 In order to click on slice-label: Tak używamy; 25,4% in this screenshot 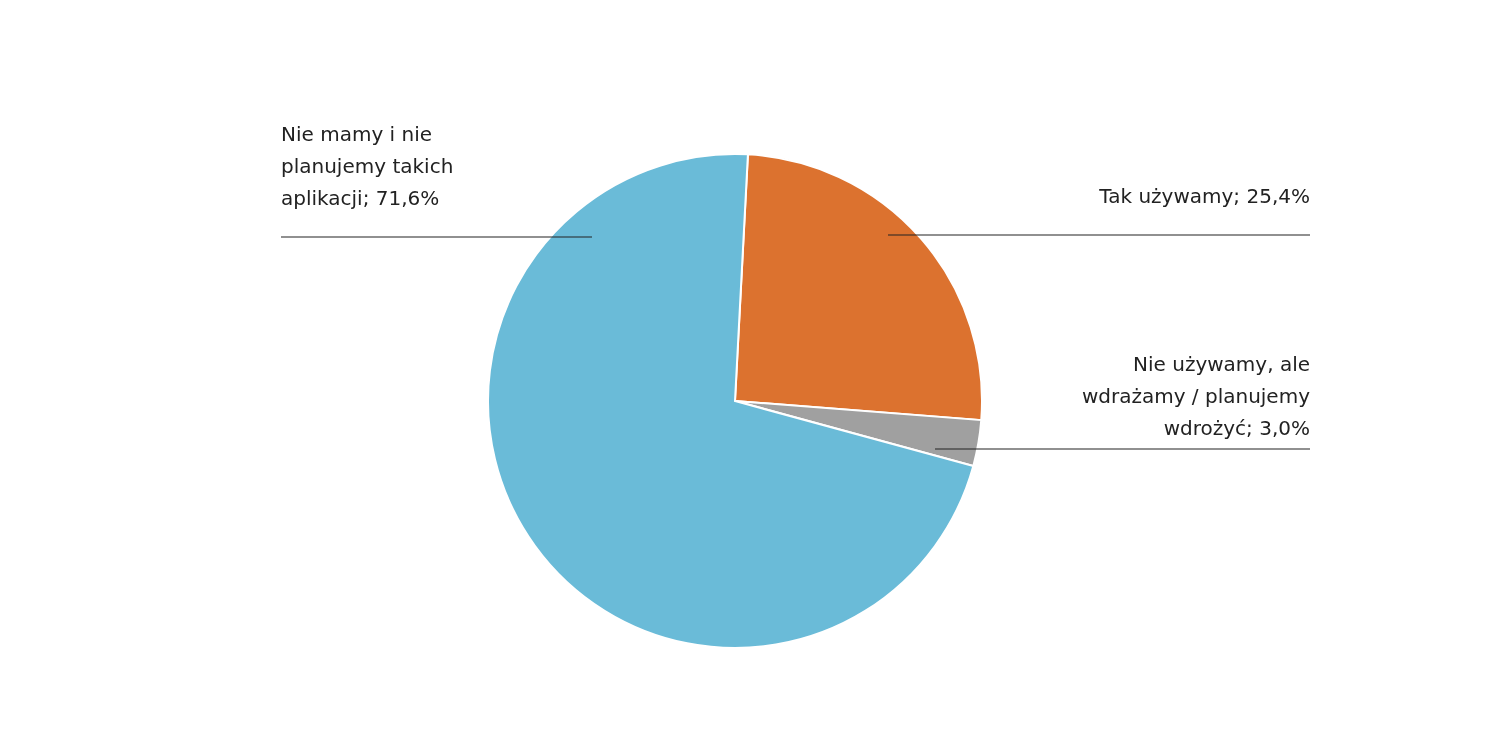, I will do `click(1204, 196)`.